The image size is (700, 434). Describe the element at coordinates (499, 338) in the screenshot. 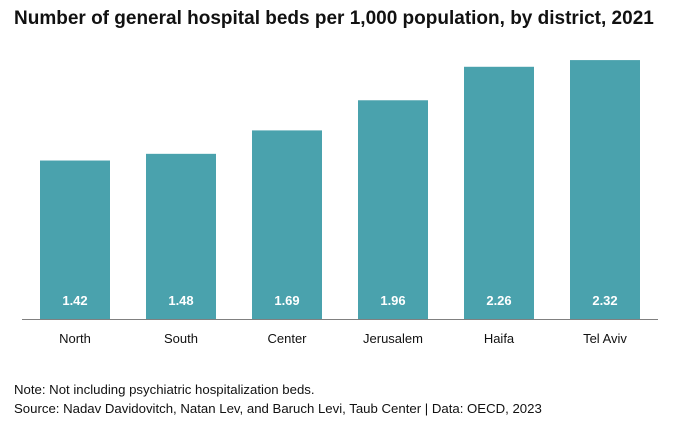

I see `x-tick-label: Haifa` at that location.